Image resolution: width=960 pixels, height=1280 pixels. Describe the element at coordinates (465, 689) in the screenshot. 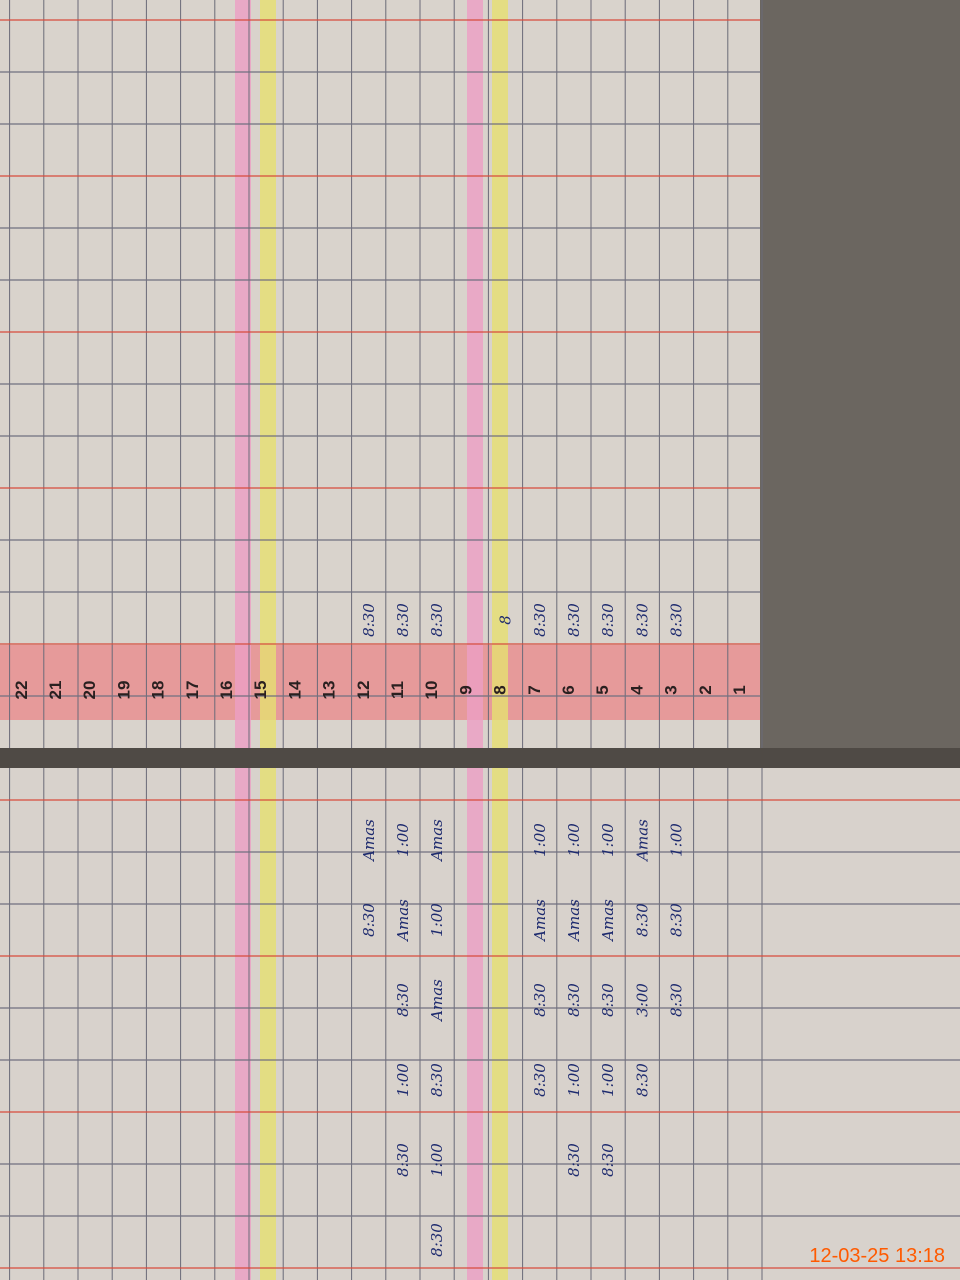

I see `row-number: 9` at that location.